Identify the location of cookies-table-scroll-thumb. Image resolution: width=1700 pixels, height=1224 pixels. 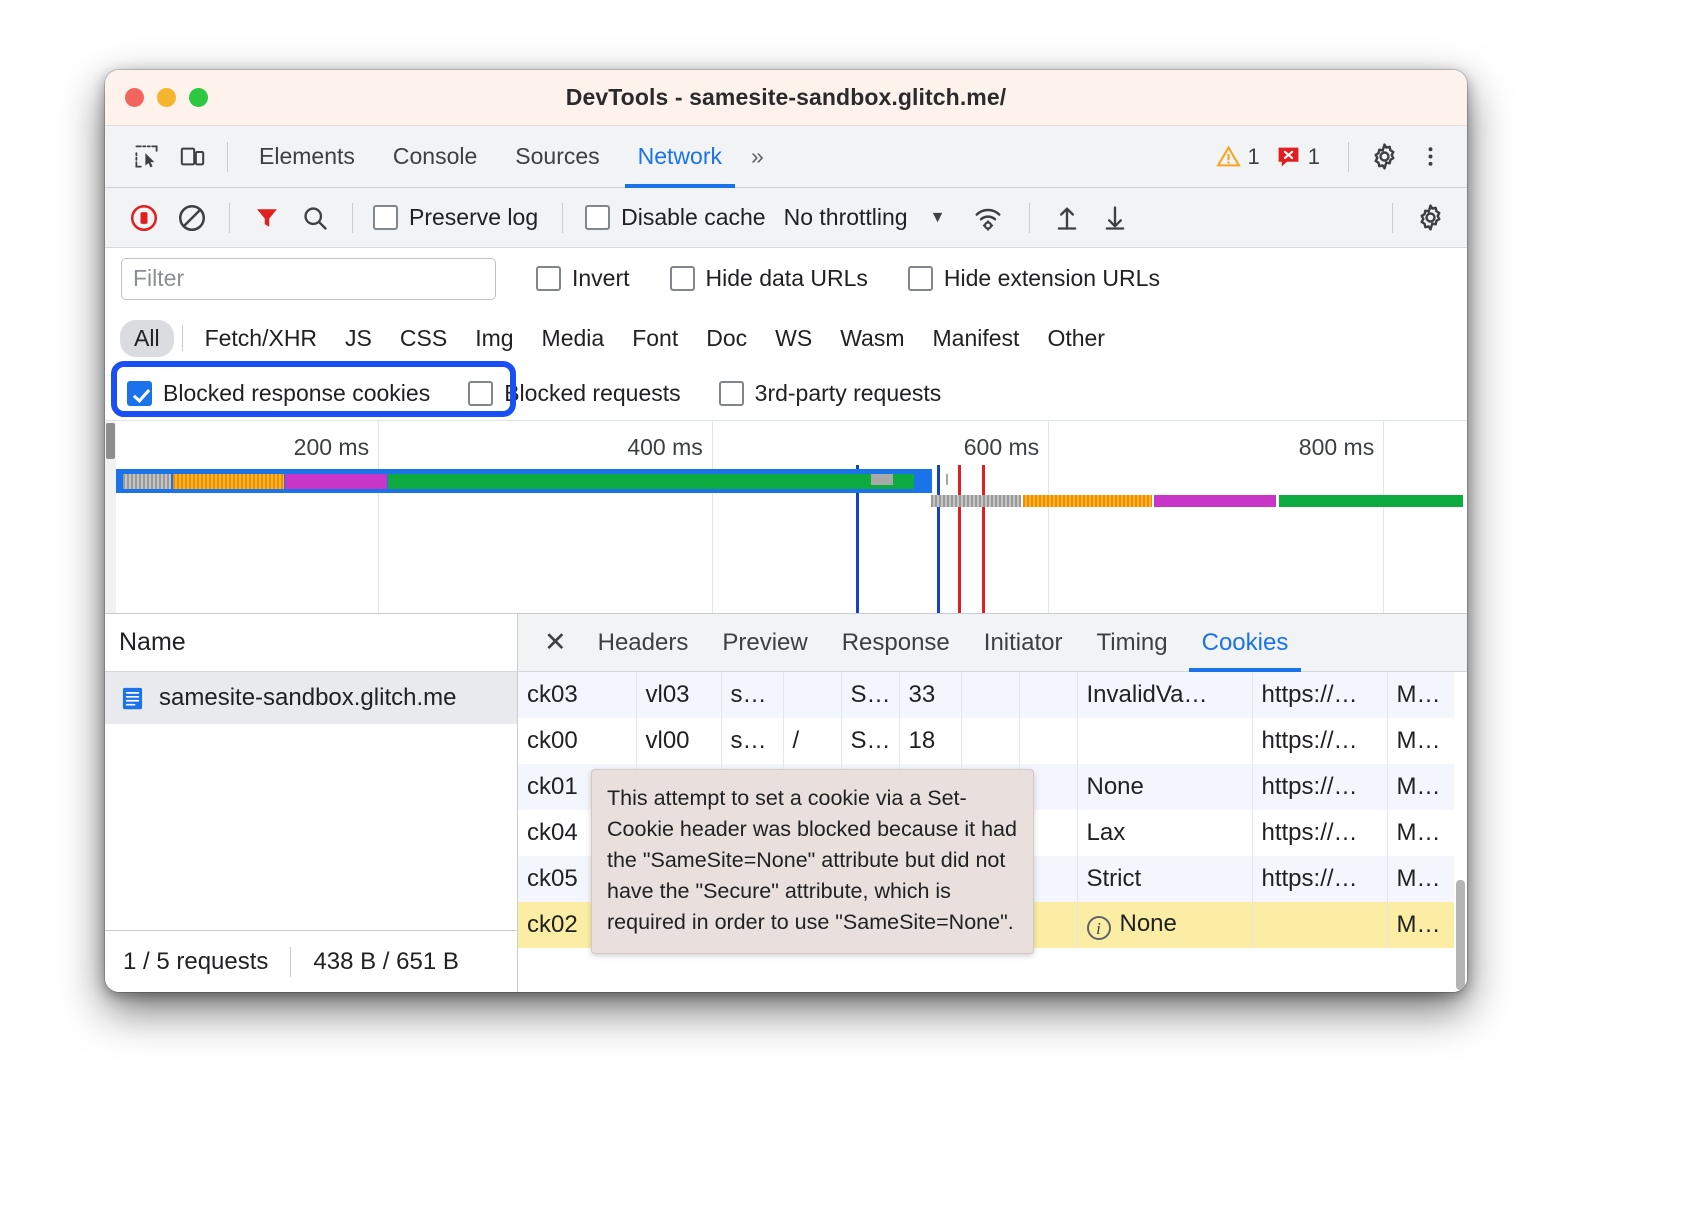
(1460, 935).